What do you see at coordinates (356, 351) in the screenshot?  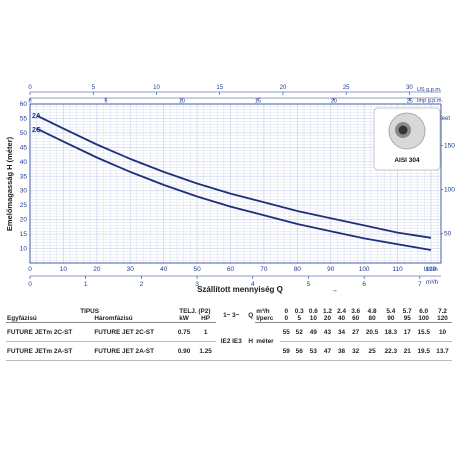 I see `row2-h5: 32` at bounding box center [356, 351].